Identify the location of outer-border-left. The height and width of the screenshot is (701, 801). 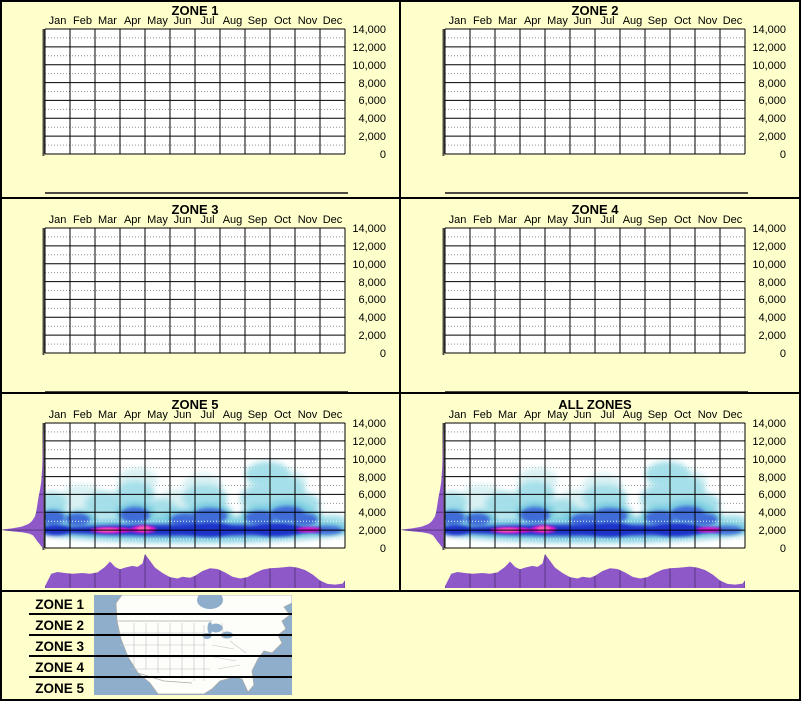
(1, 350).